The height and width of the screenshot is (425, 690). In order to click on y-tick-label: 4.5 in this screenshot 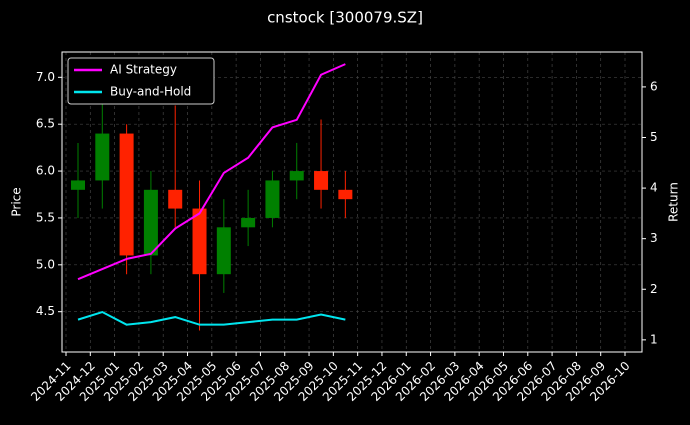, I will do `click(45, 311)`.